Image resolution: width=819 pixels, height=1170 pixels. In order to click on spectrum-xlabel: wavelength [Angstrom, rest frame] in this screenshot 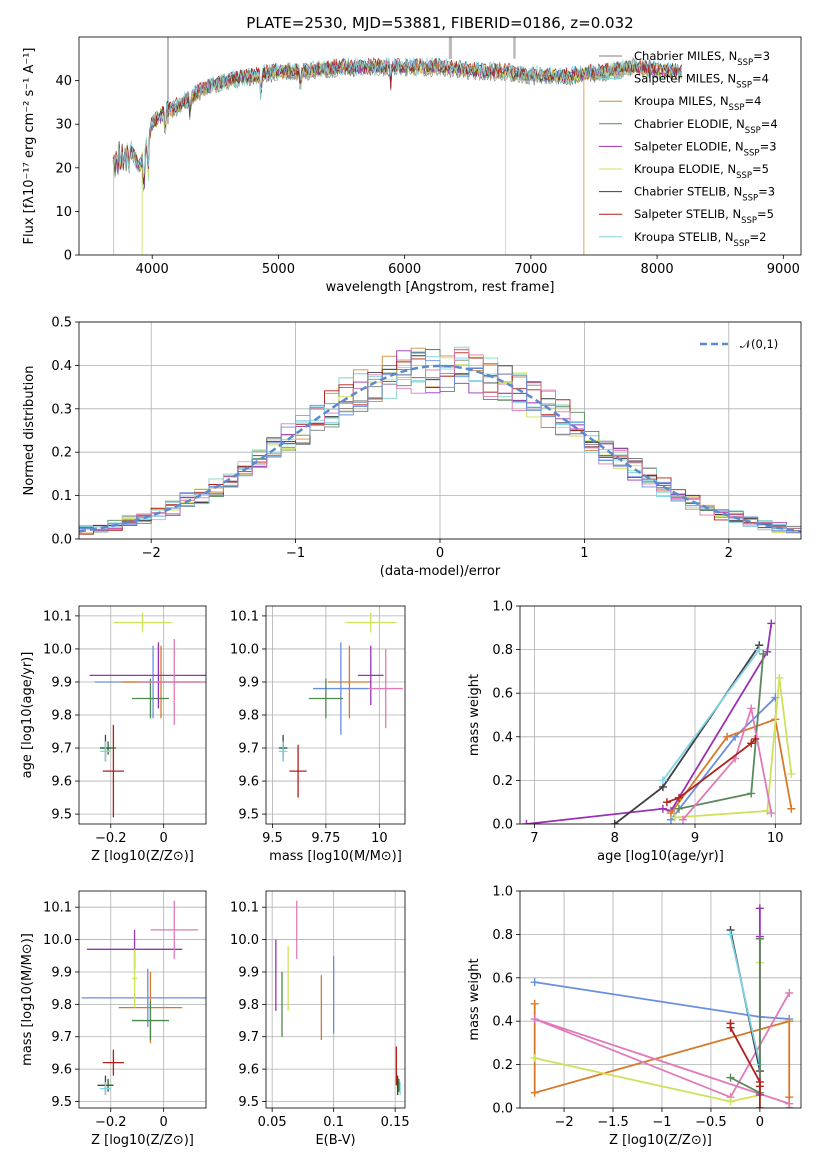, I will do `click(440, 287)`.